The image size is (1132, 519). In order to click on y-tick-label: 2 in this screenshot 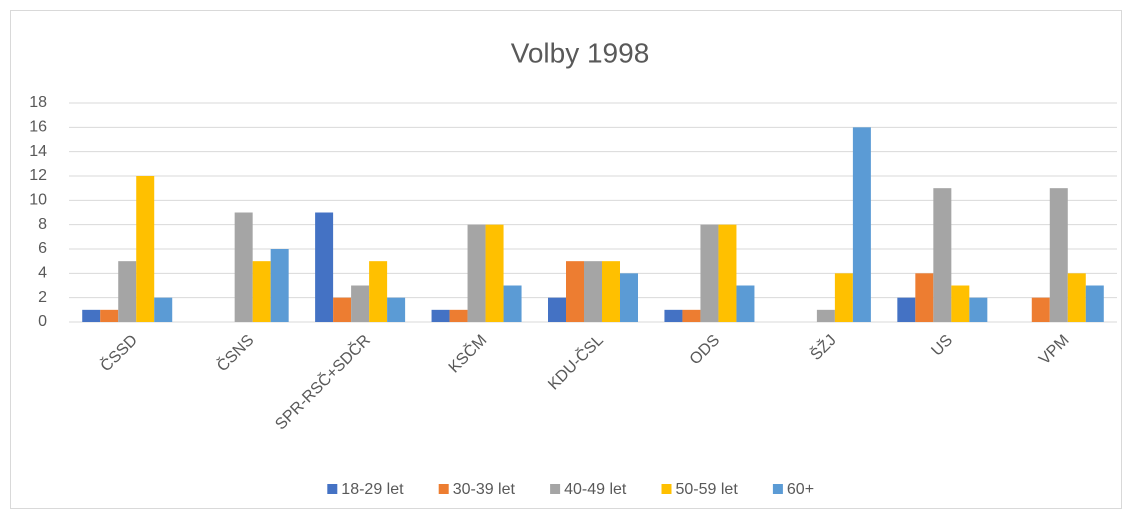, I will do `click(42, 297)`.